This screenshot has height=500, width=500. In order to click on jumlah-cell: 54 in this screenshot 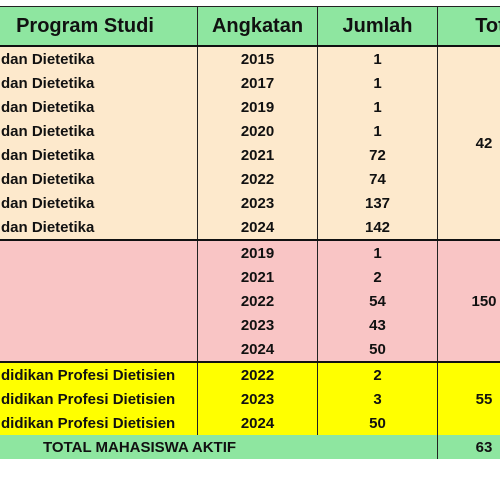, I will do `click(377, 301)`.